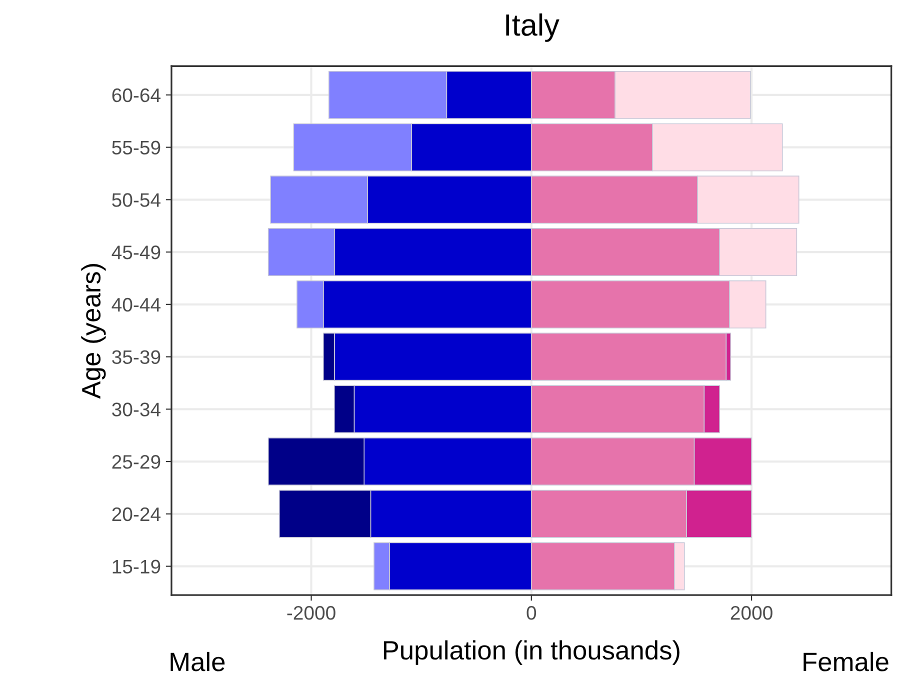 This screenshot has width=917, height=696. What do you see at coordinates (531, 613) in the screenshot?
I see `x-tick-label: 0` at bounding box center [531, 613].